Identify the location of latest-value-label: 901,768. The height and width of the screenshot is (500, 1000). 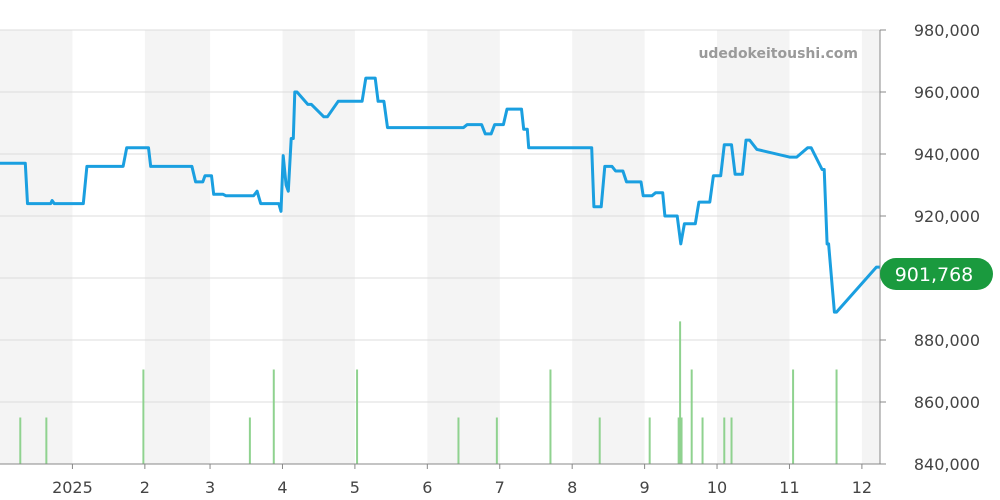
(934, 275).